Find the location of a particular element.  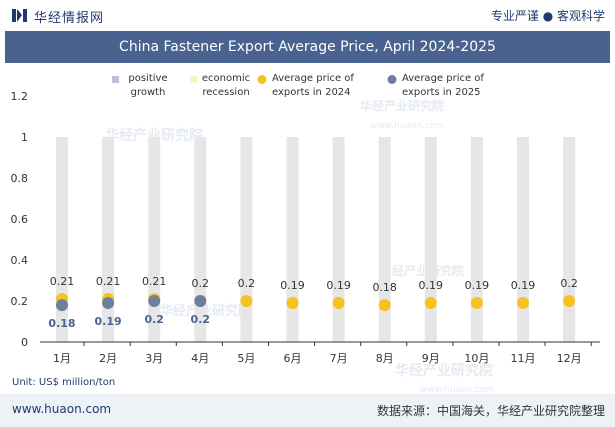

bar-12月 is located at coordinates (569, 239).